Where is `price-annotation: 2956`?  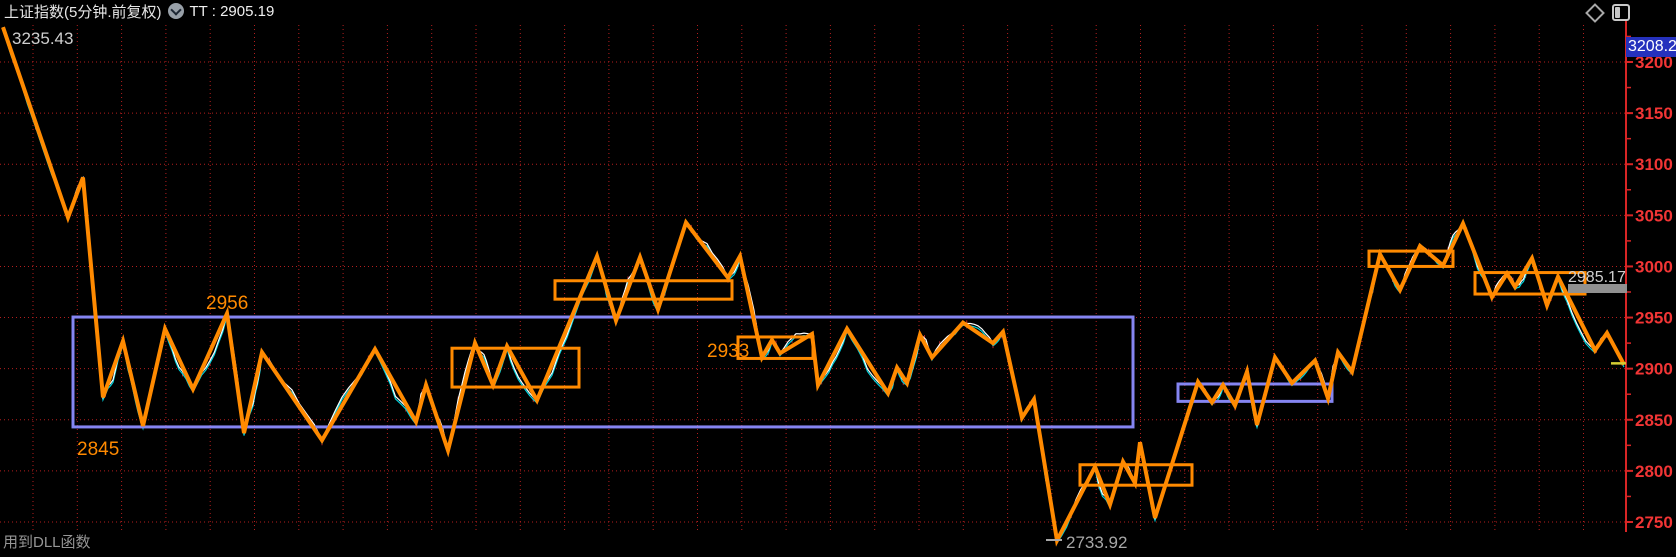 price-annotation: 2956 is located at coordinates (227, 303).